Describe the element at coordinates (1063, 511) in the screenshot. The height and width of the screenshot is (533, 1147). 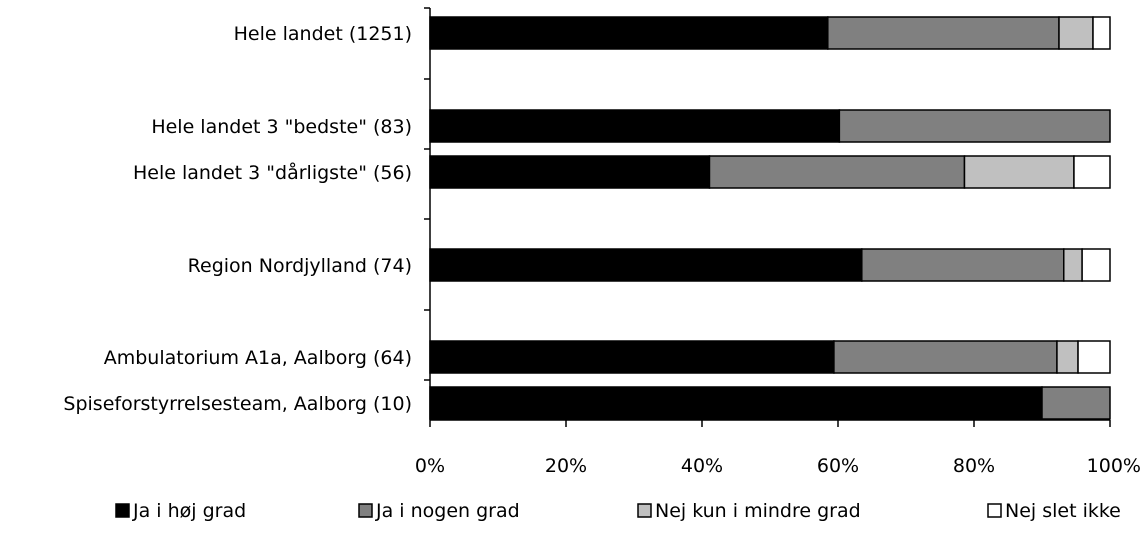
I see `legend-label-4: Nej slet ikke` at that location.